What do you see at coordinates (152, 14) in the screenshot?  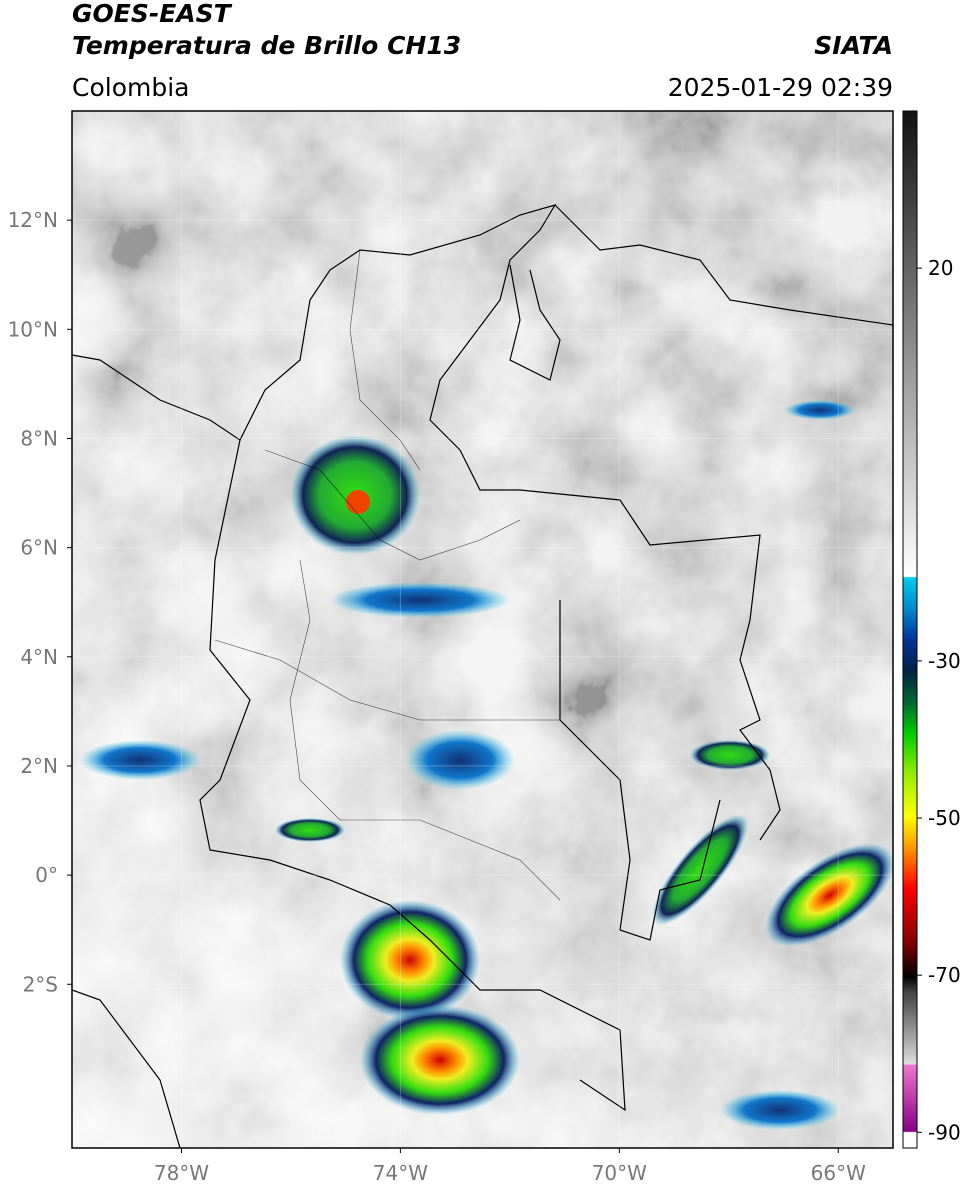 I see `title: GOES-EAST` at bounding box center [152, 14].